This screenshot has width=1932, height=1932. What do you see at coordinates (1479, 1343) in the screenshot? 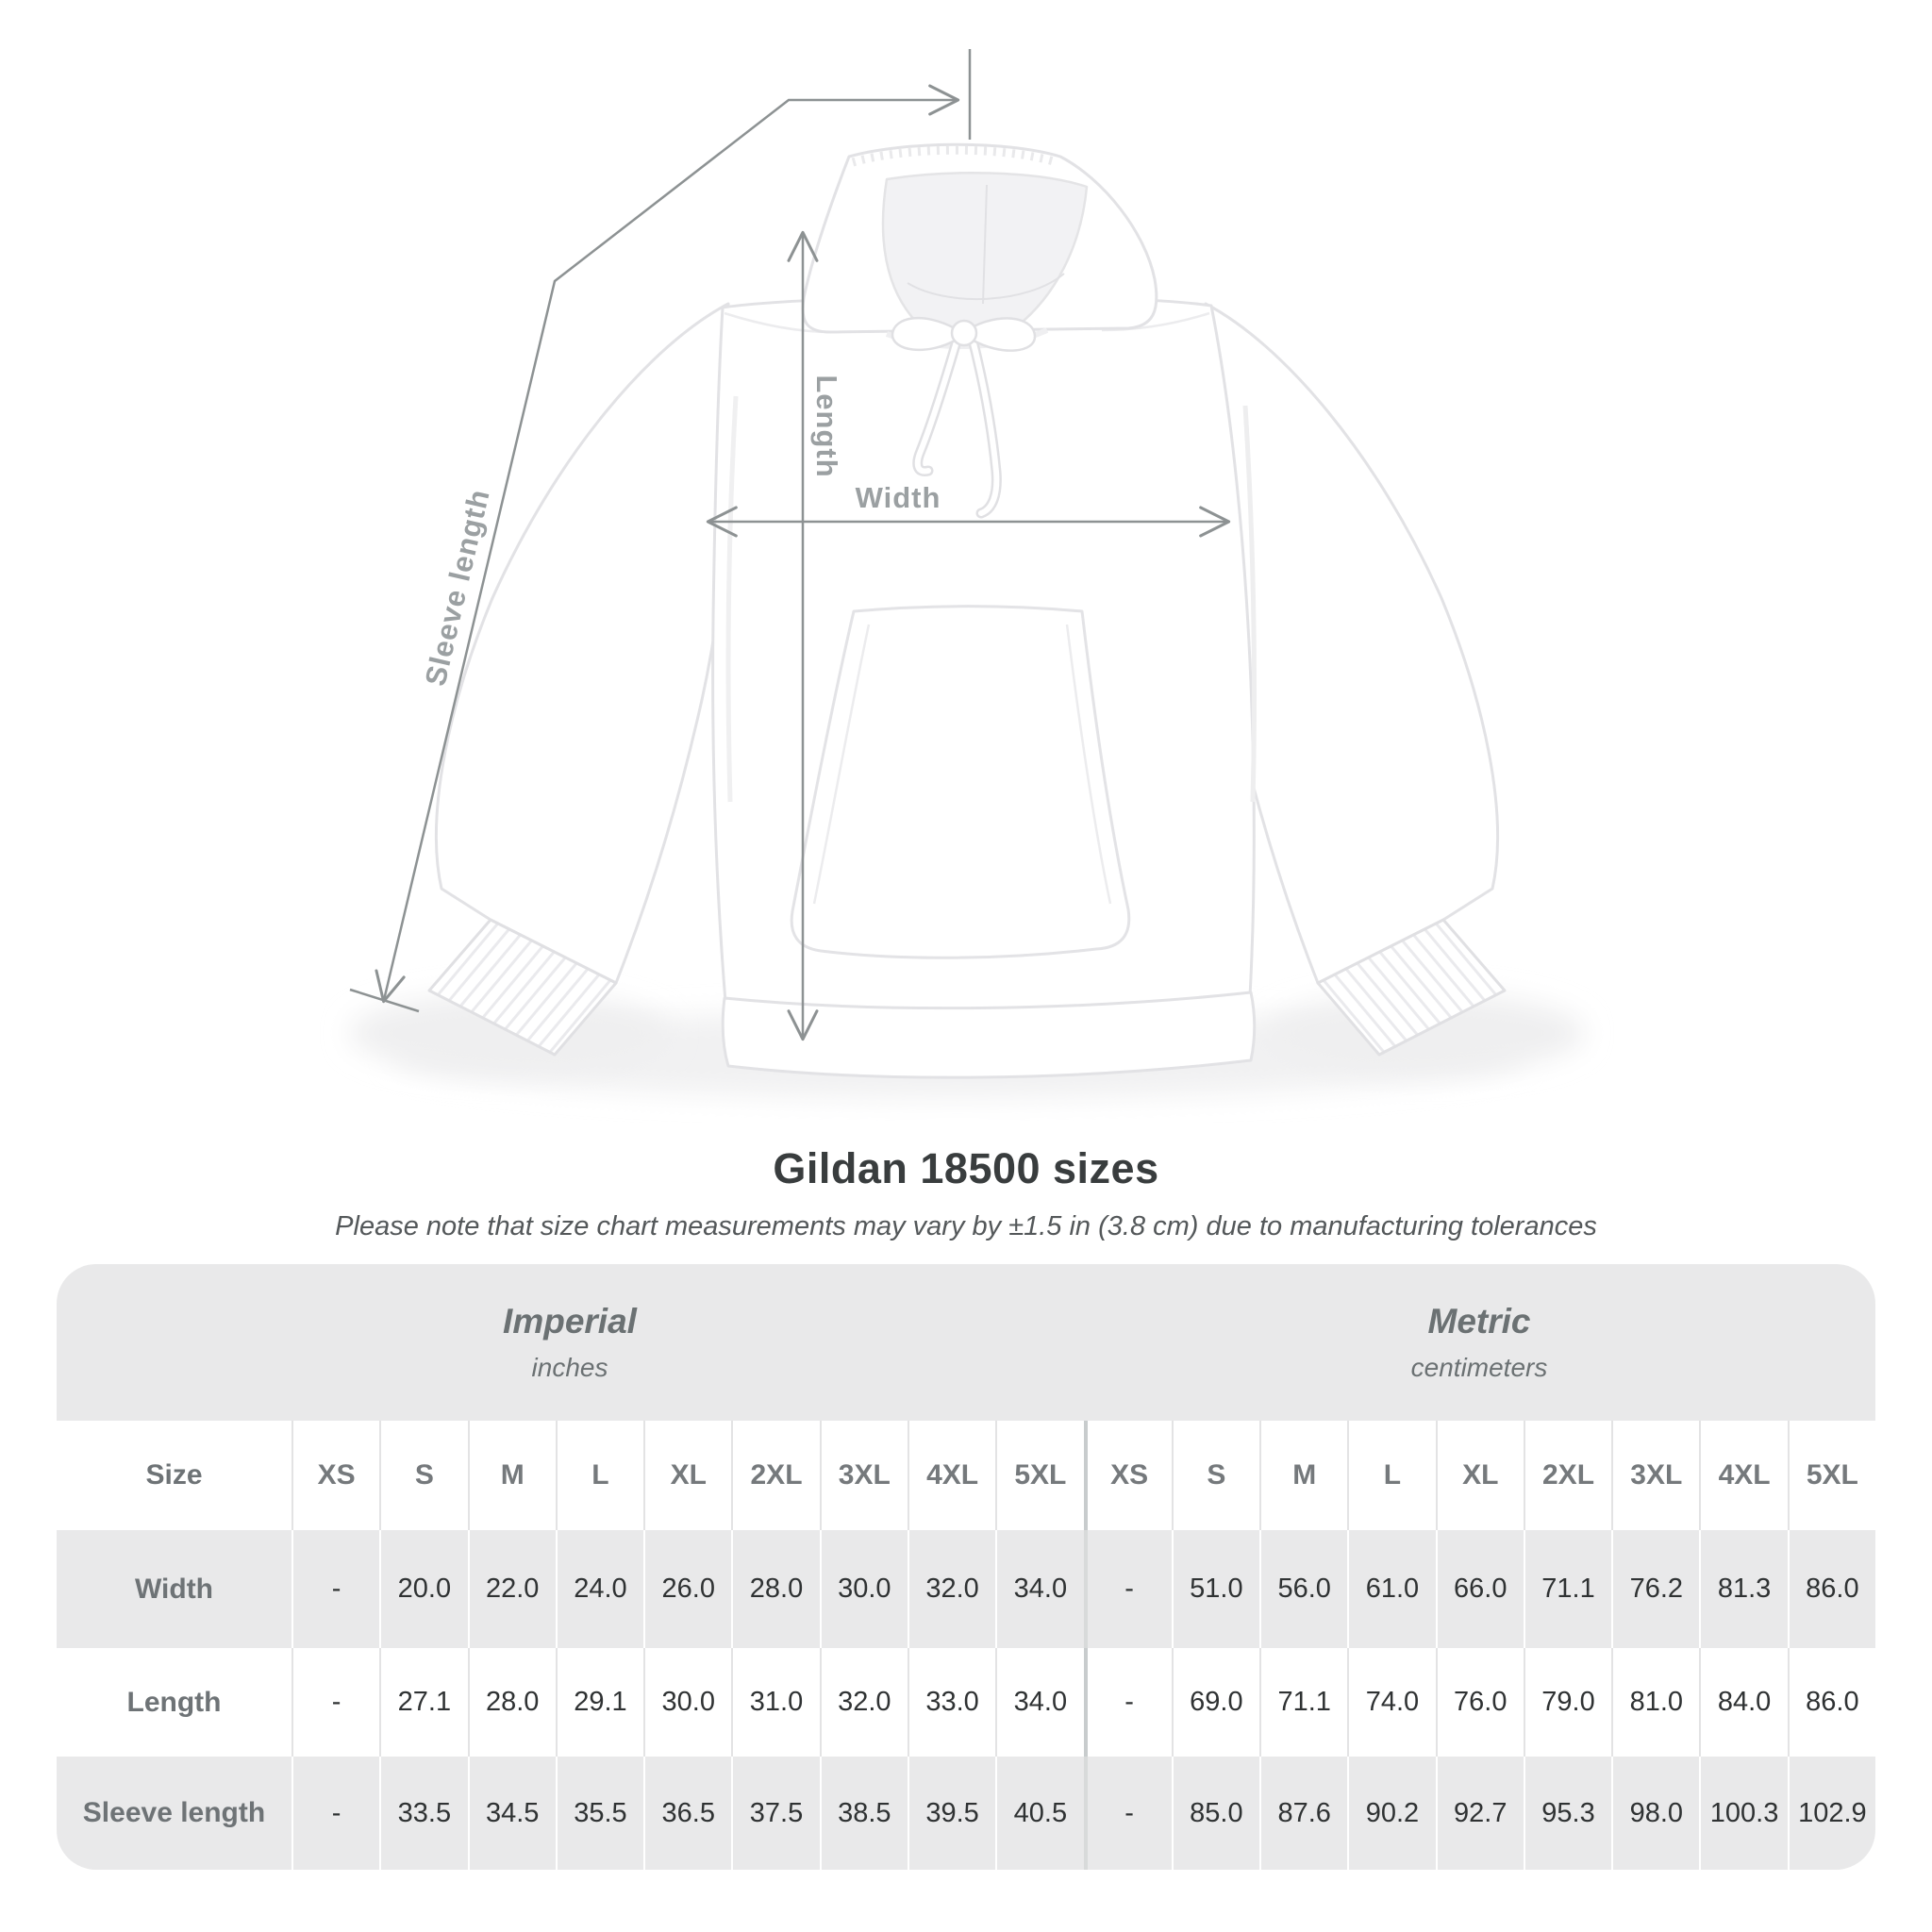
I see `metric-group-header: Metric centimeters` at bounding box center [1479, 1343].